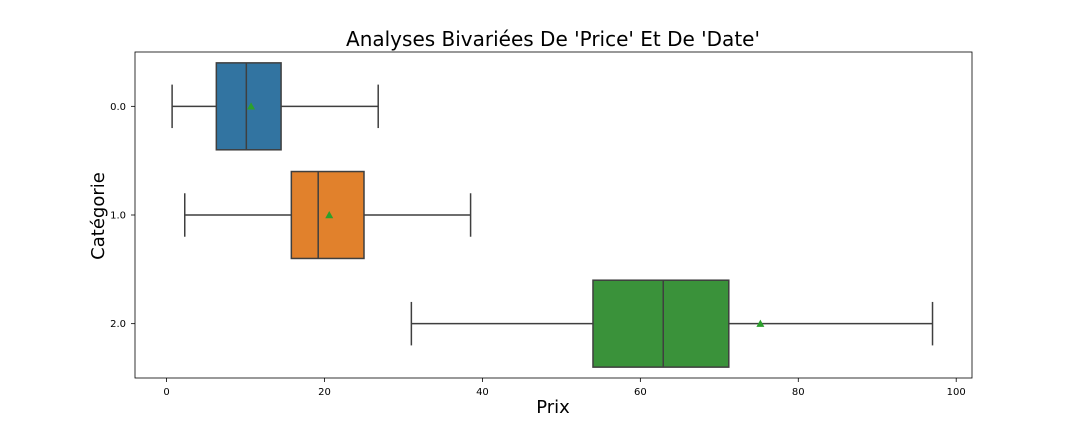  Describe the element at coordinates (324, 392) in the screenshot. I see `x-tick-label: 20` at that location.